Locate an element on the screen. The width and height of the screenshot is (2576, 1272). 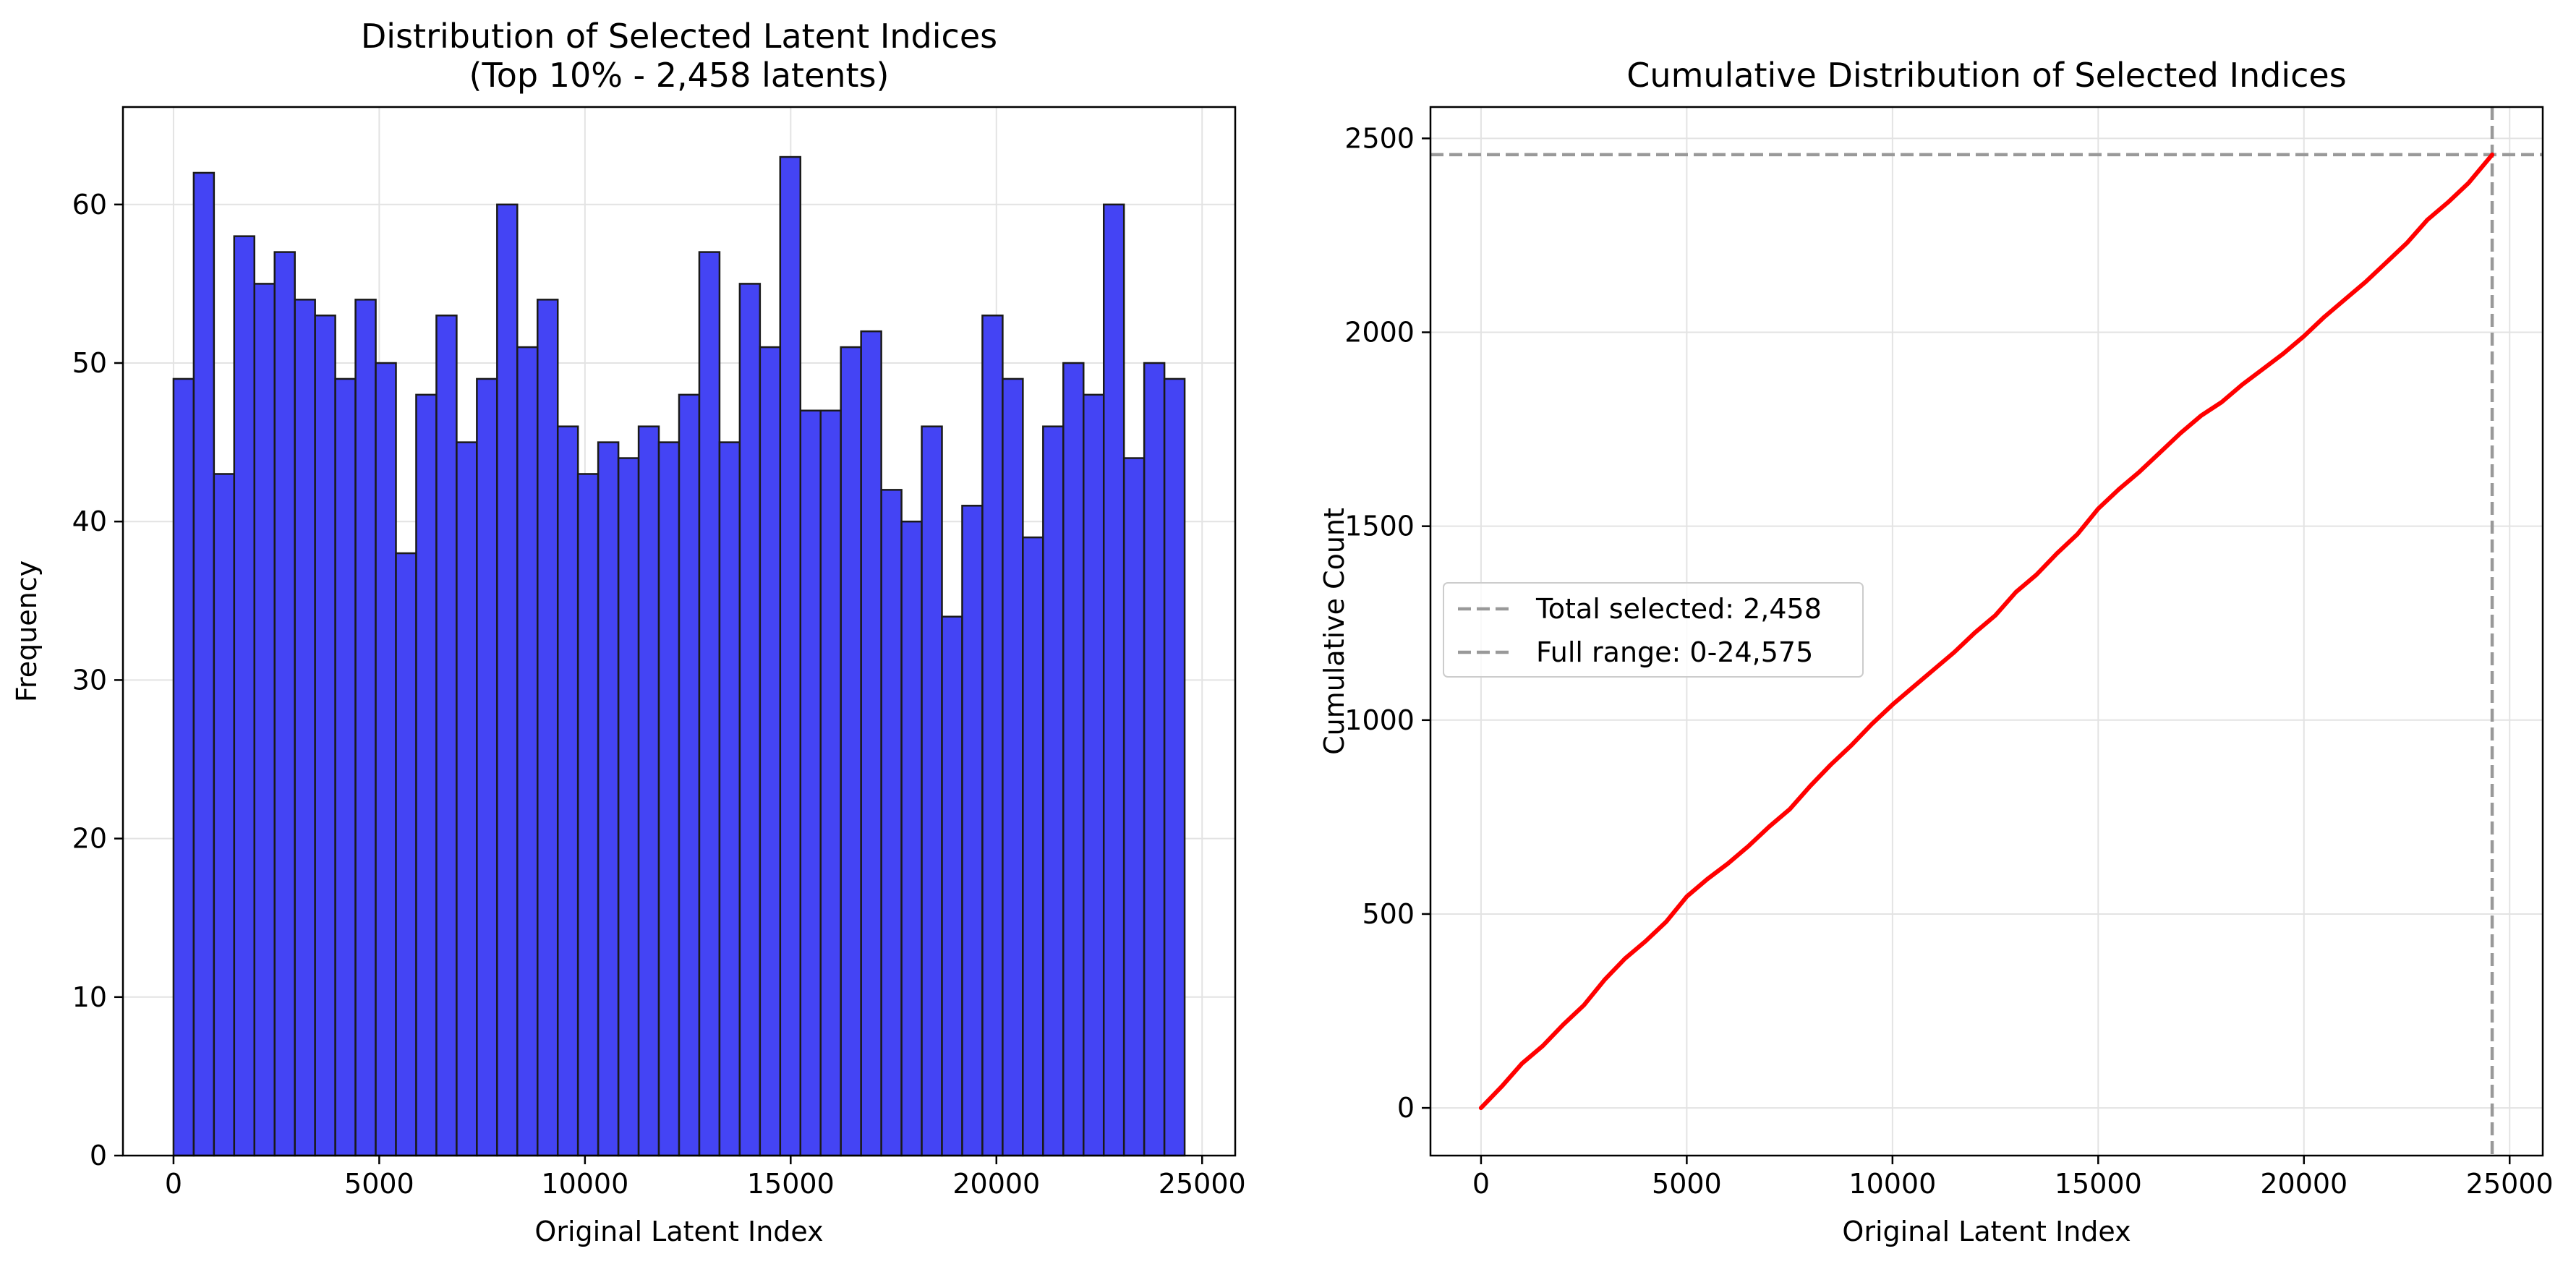
histogram-title: Distribution of Selected Latent Indices is located at coordinates (679, 36).